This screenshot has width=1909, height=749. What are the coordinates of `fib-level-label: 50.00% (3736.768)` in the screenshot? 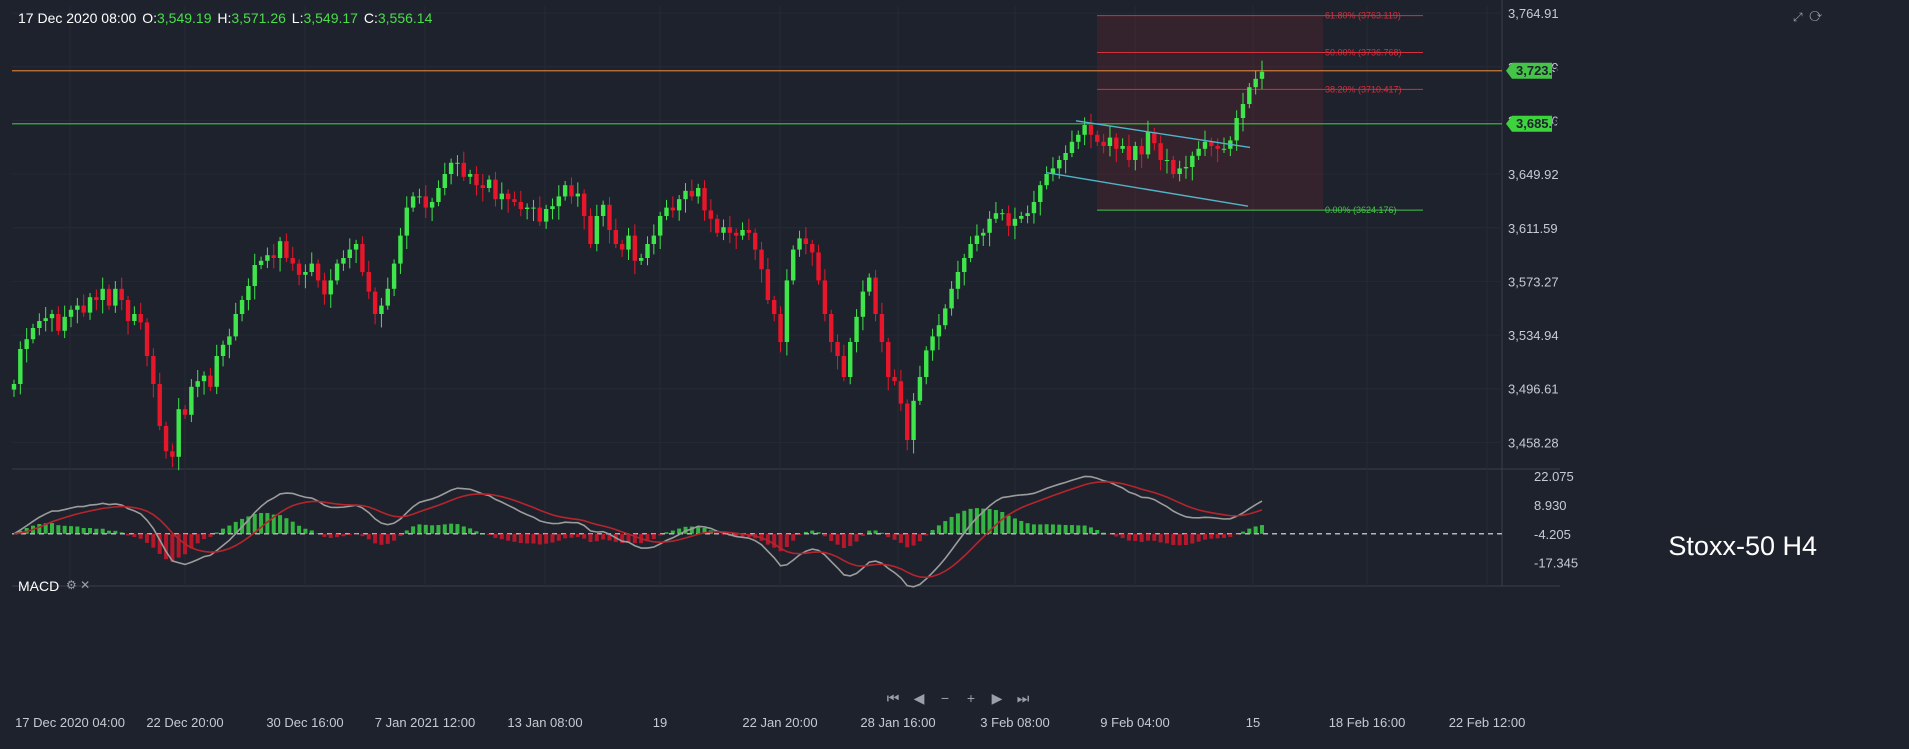 It's located at (1363, 53).